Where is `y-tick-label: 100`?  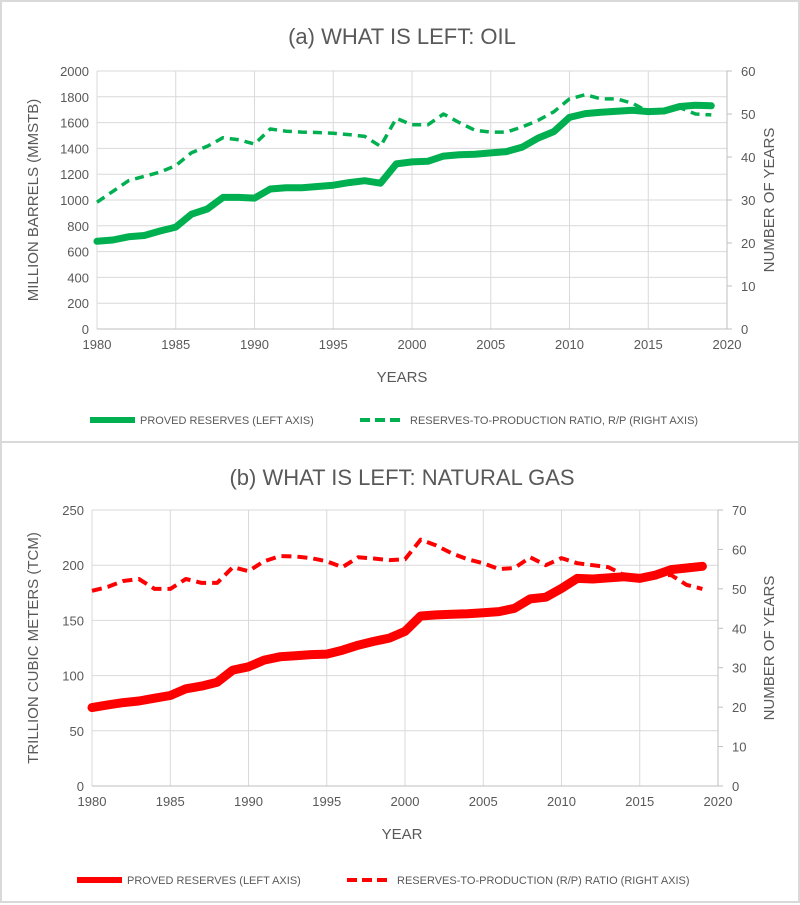
y-tick-label: 100 is located at coordinates (73, 676).